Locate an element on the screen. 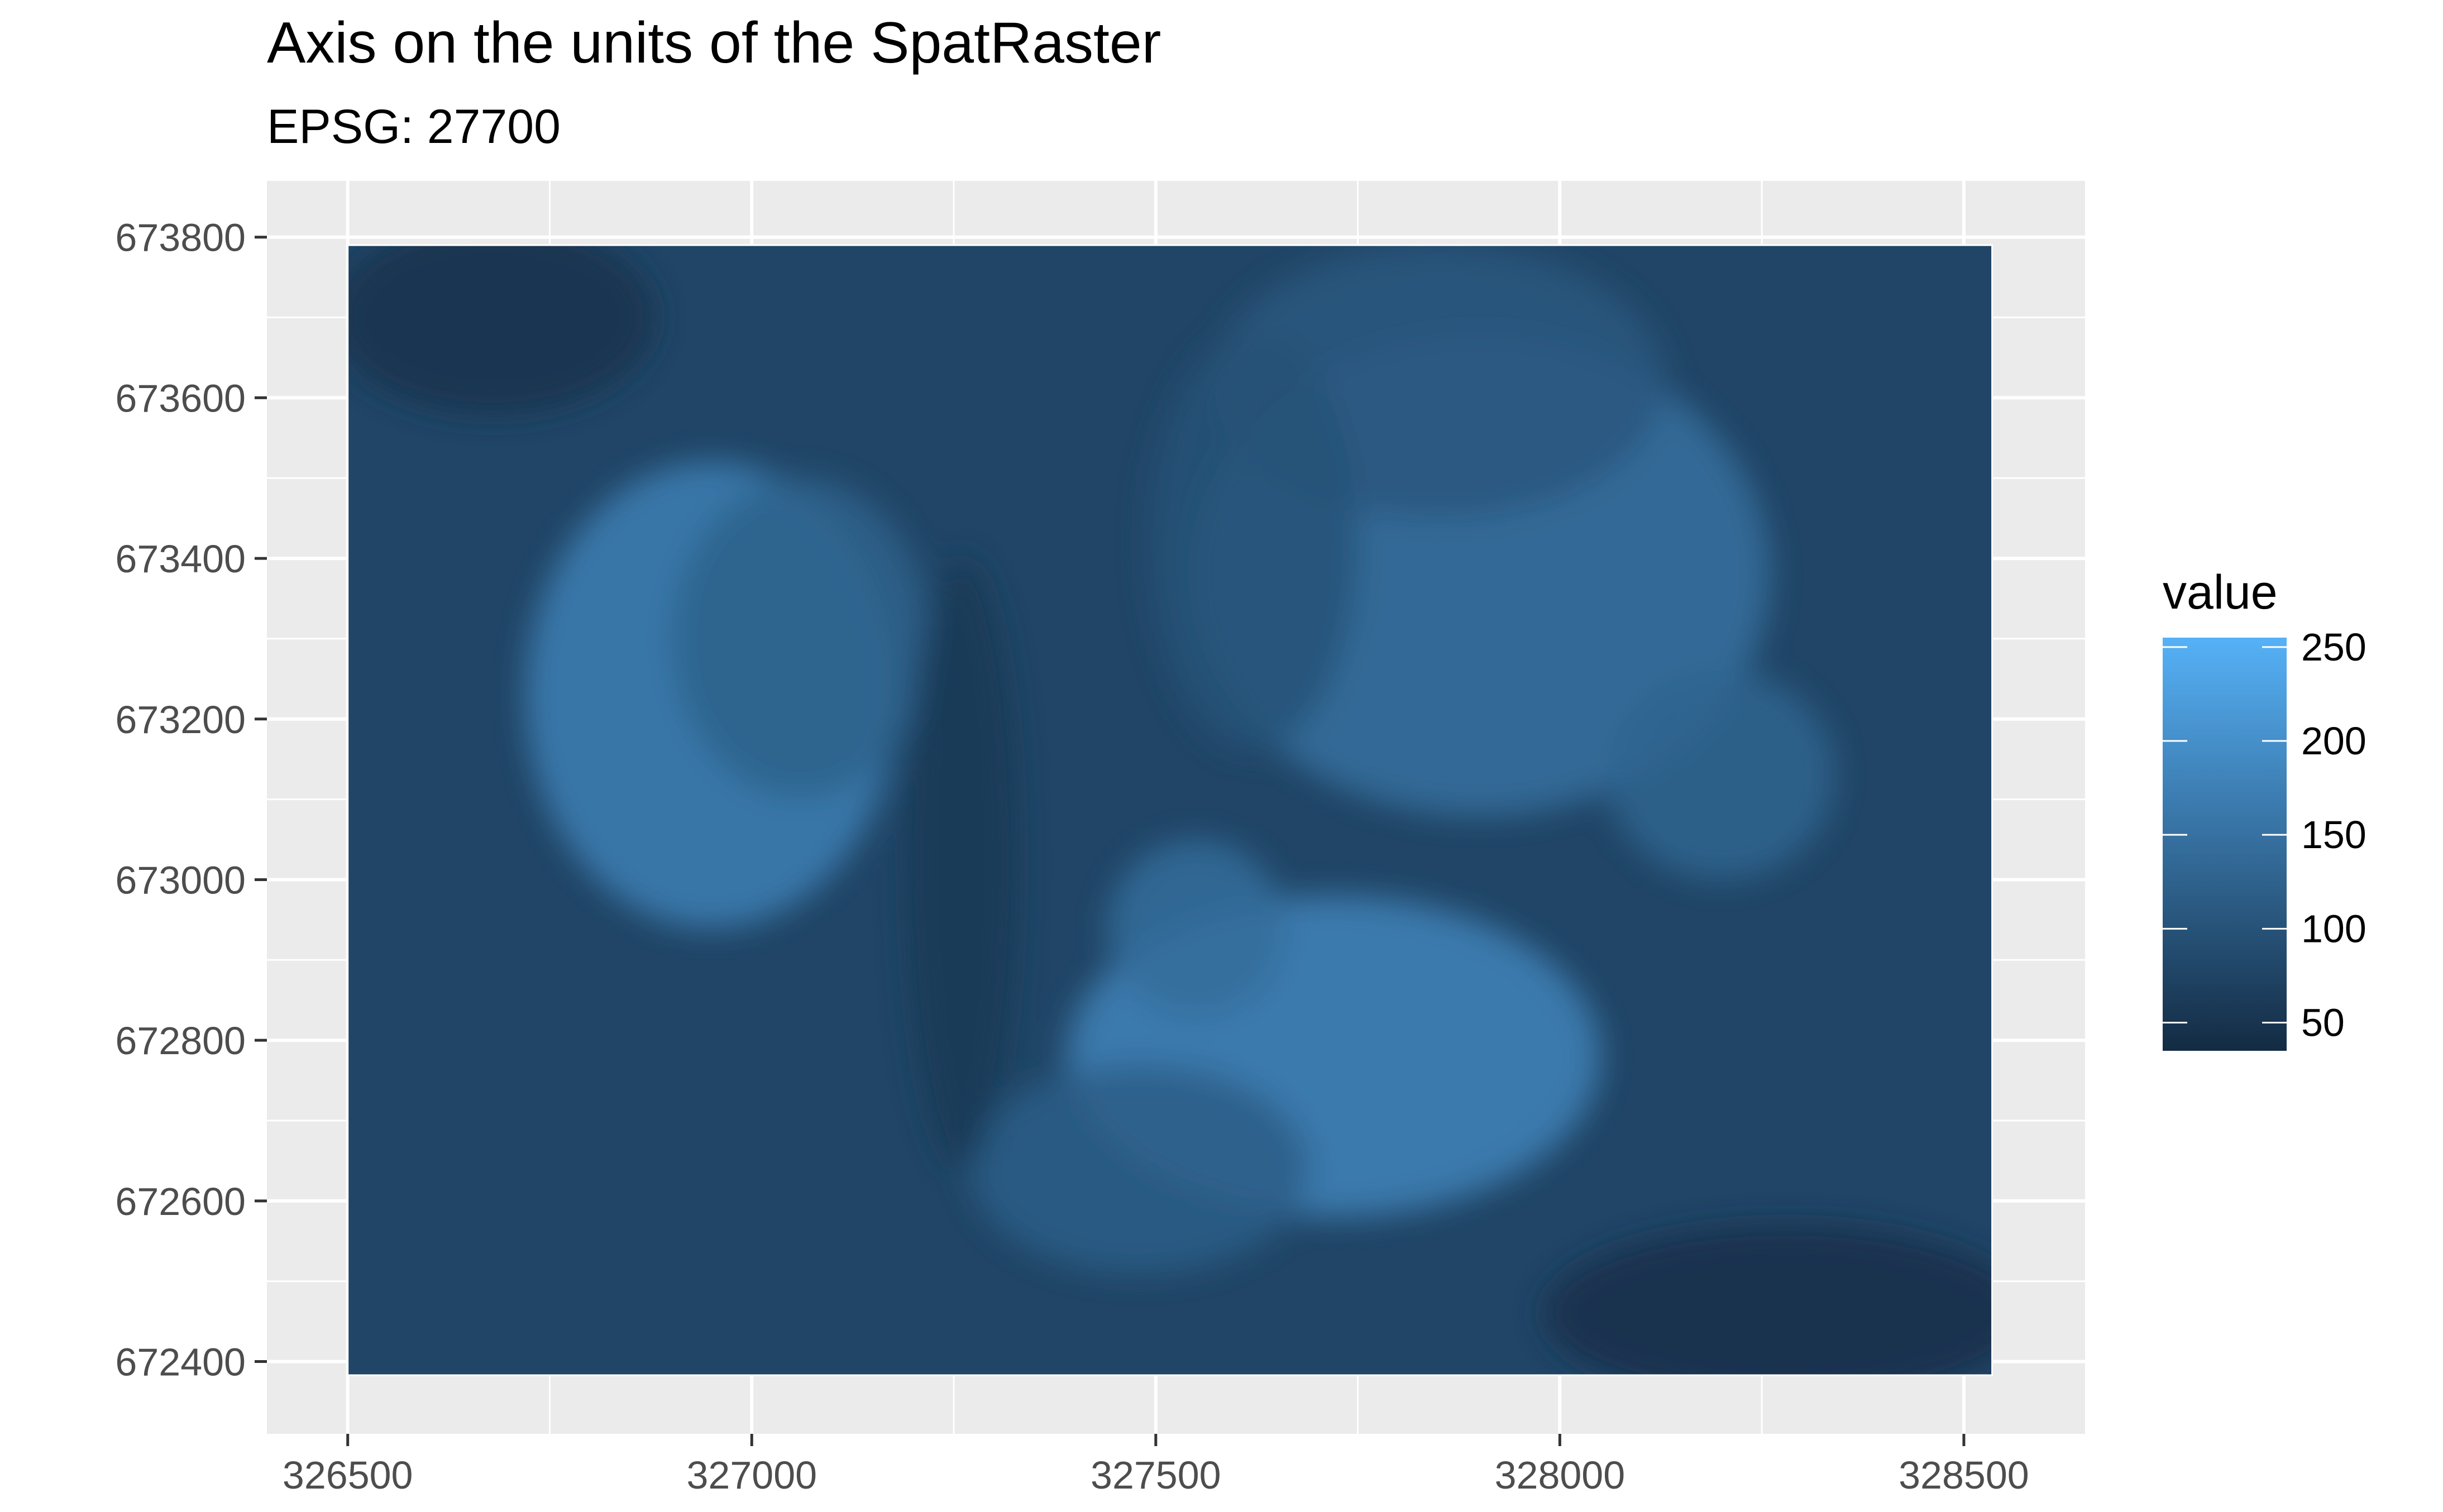 This screenshot has height=1512, width=2443. y-tick-label: 673800 is located at coordinates (180, 238).